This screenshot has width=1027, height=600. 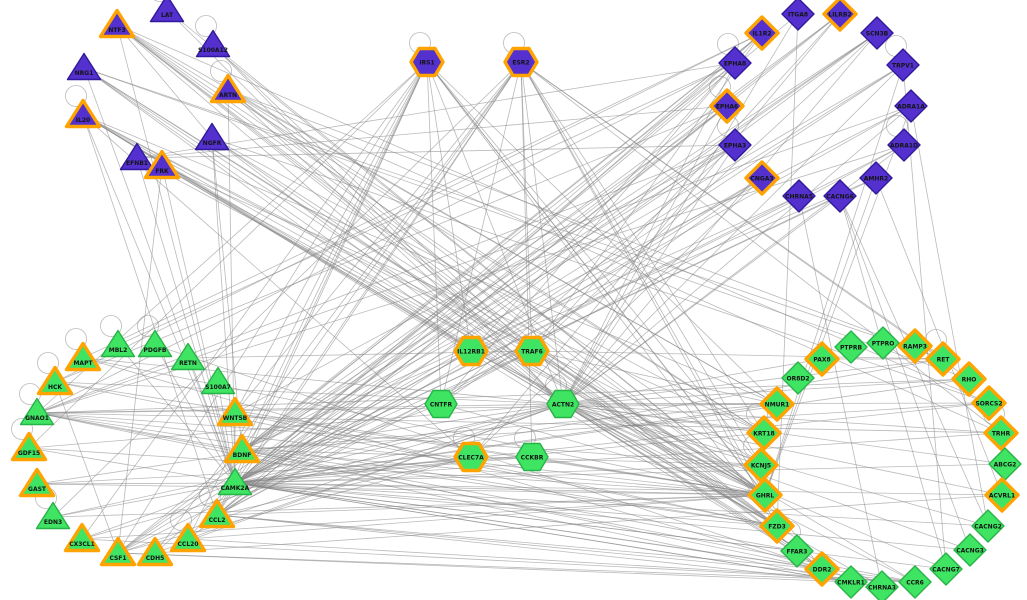 I want to click on node-EDN3: EDN3, so click(x=53, y=515).